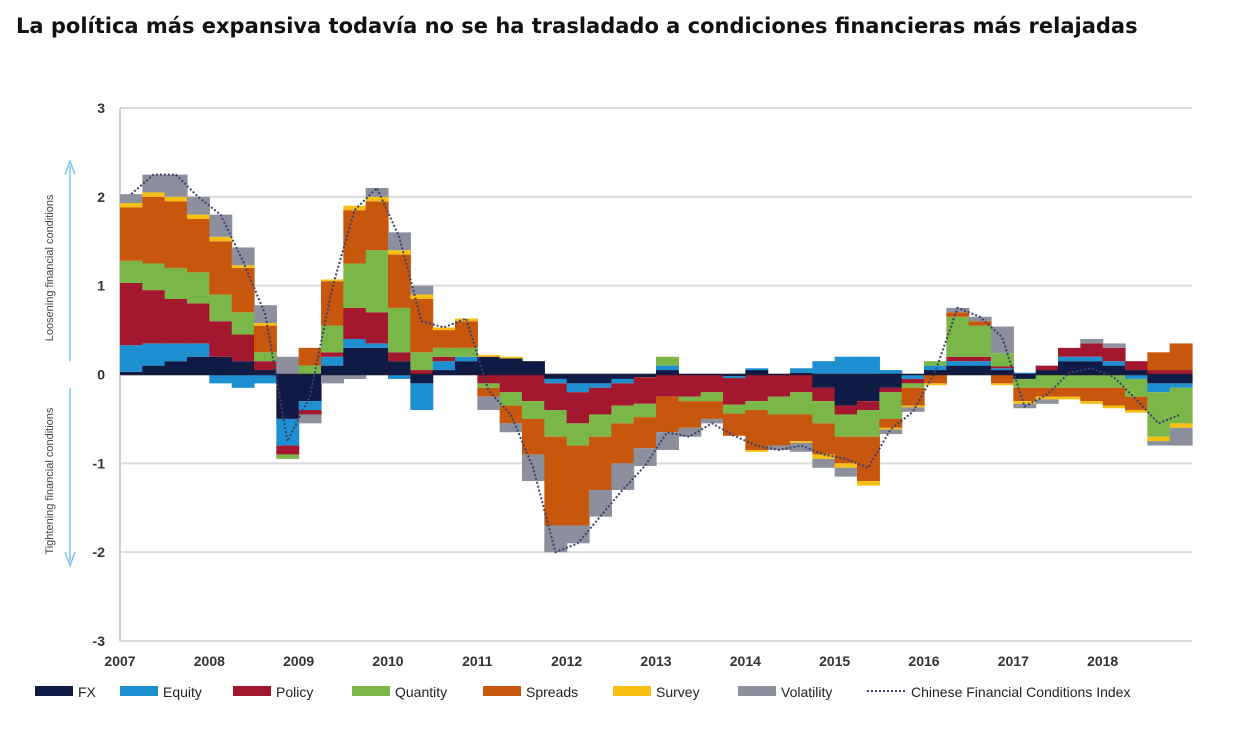 This screenshot has width=1251, height=751. What do you see at coordinates (923, 661) in the screenshot?
I see `x-tick-label: 2016` at bounding box center [923, 661].